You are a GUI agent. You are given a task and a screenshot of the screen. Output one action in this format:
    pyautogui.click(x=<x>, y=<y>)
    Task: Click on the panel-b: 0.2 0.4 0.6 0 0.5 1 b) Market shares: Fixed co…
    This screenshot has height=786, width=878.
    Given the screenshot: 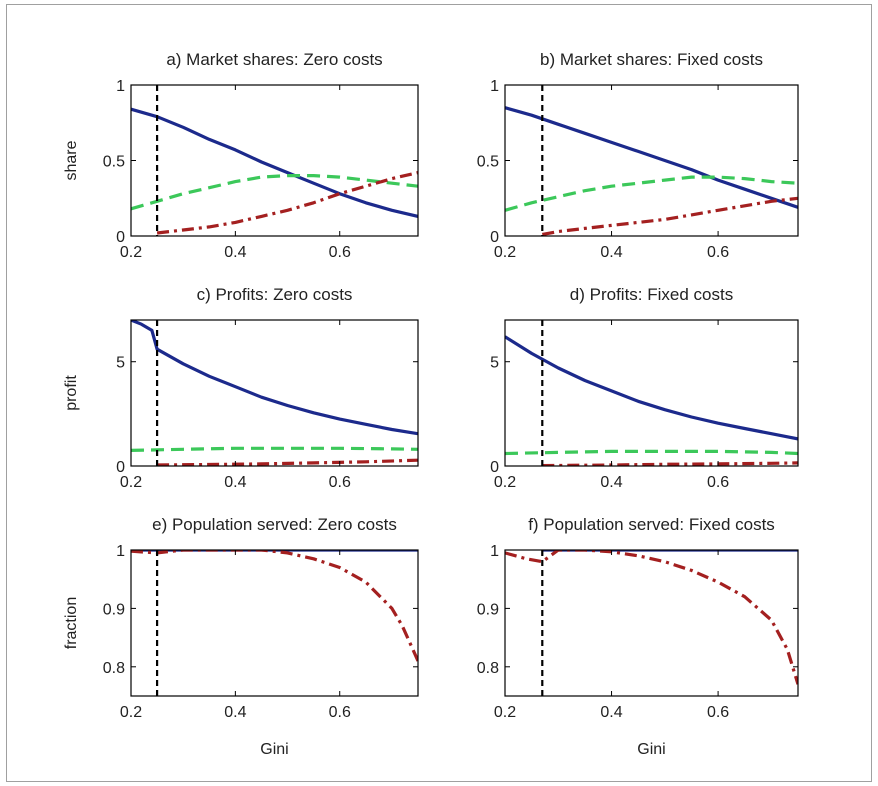 What is the action you would take?
    pyautogui.click(x=638, y=155)
    